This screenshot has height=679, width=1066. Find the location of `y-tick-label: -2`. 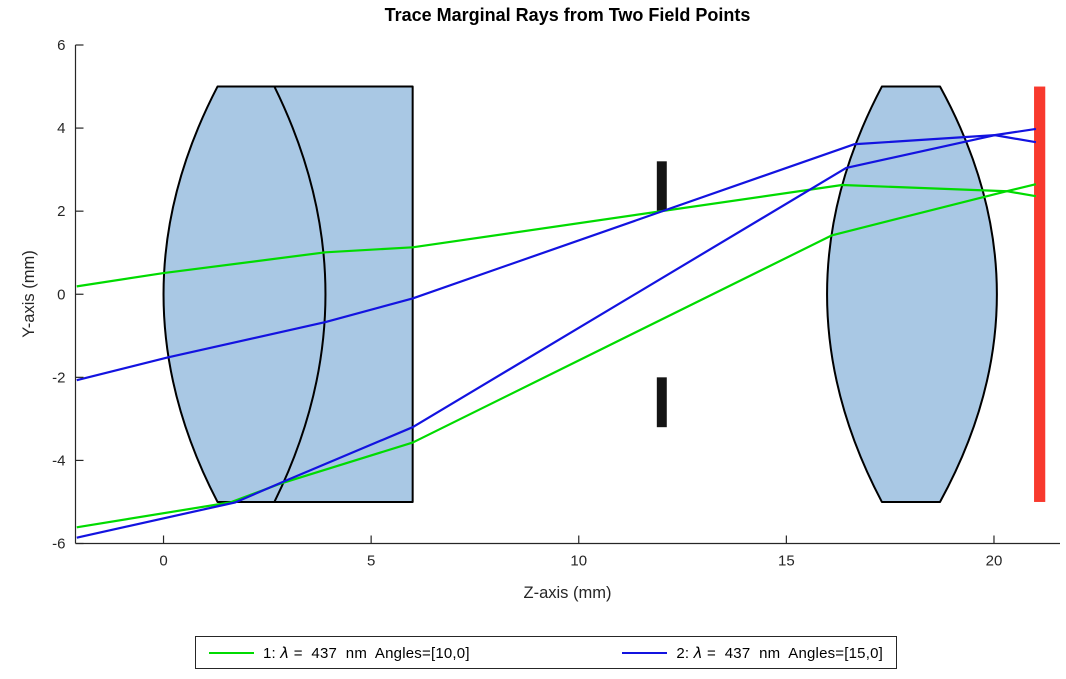

y-tick-label: -2 is located at coordinates (58, 377).